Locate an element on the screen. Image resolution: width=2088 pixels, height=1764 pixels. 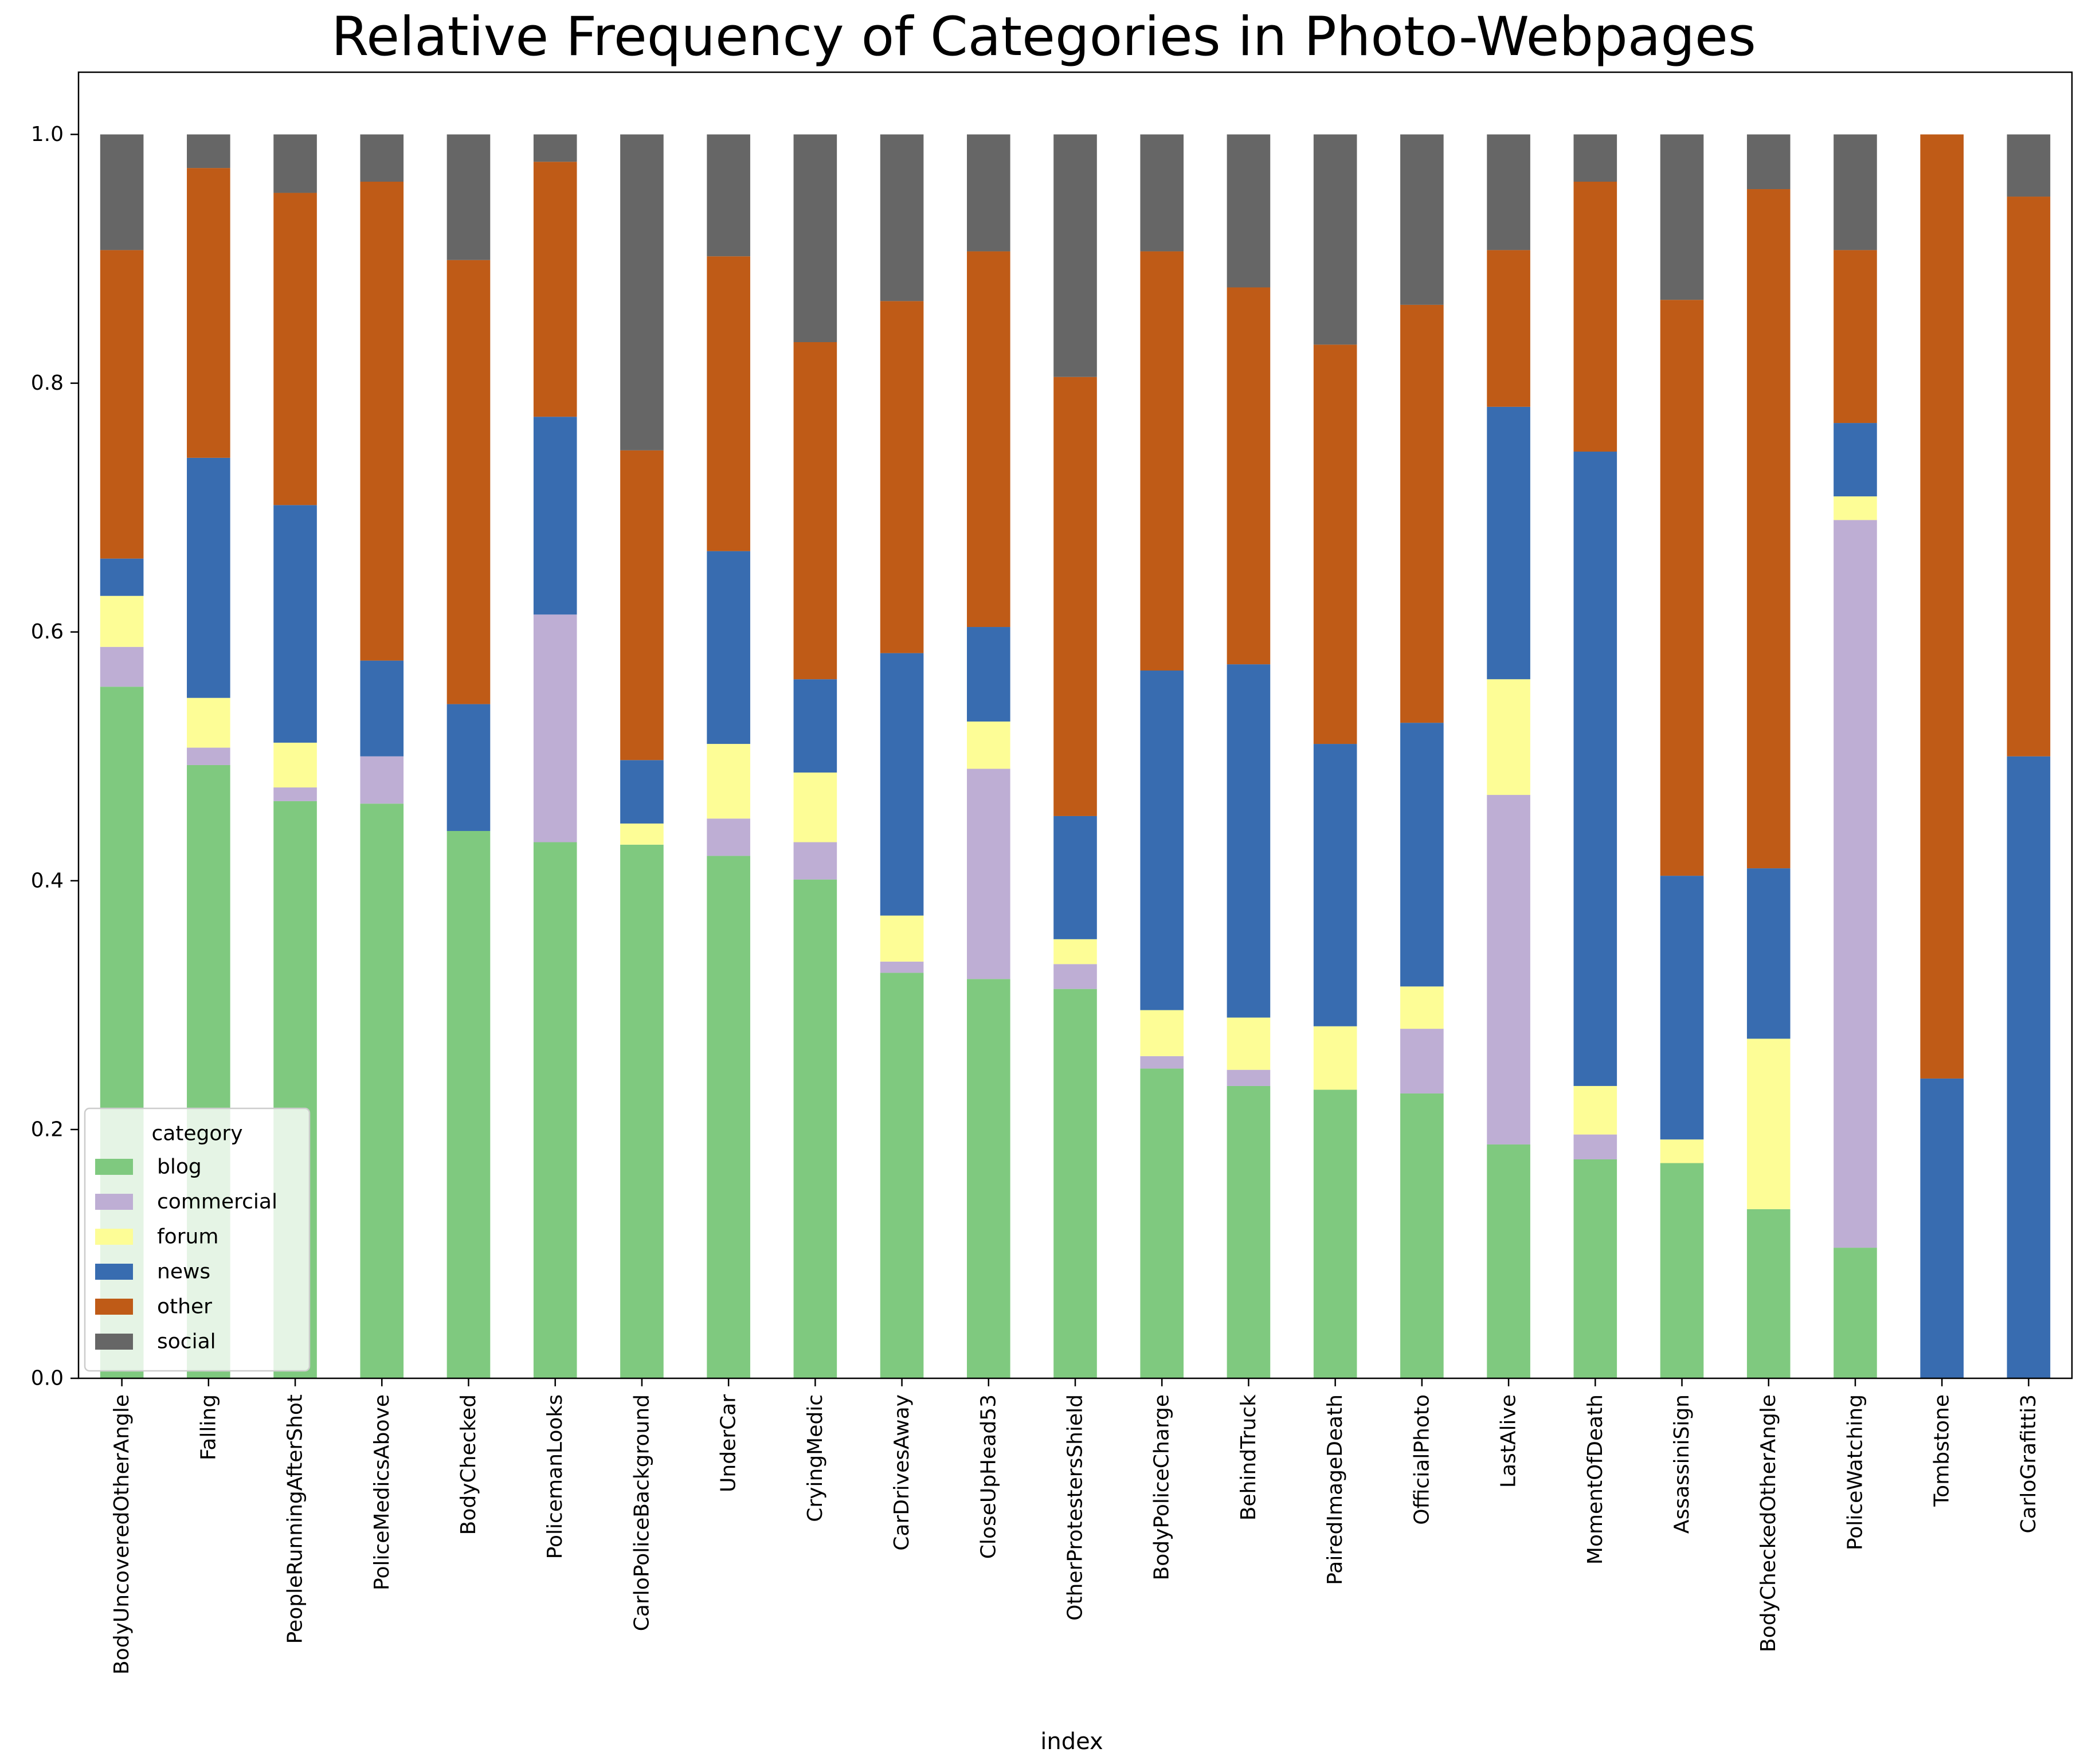
legend-swatch-other is located at coordinates (114, 1307).